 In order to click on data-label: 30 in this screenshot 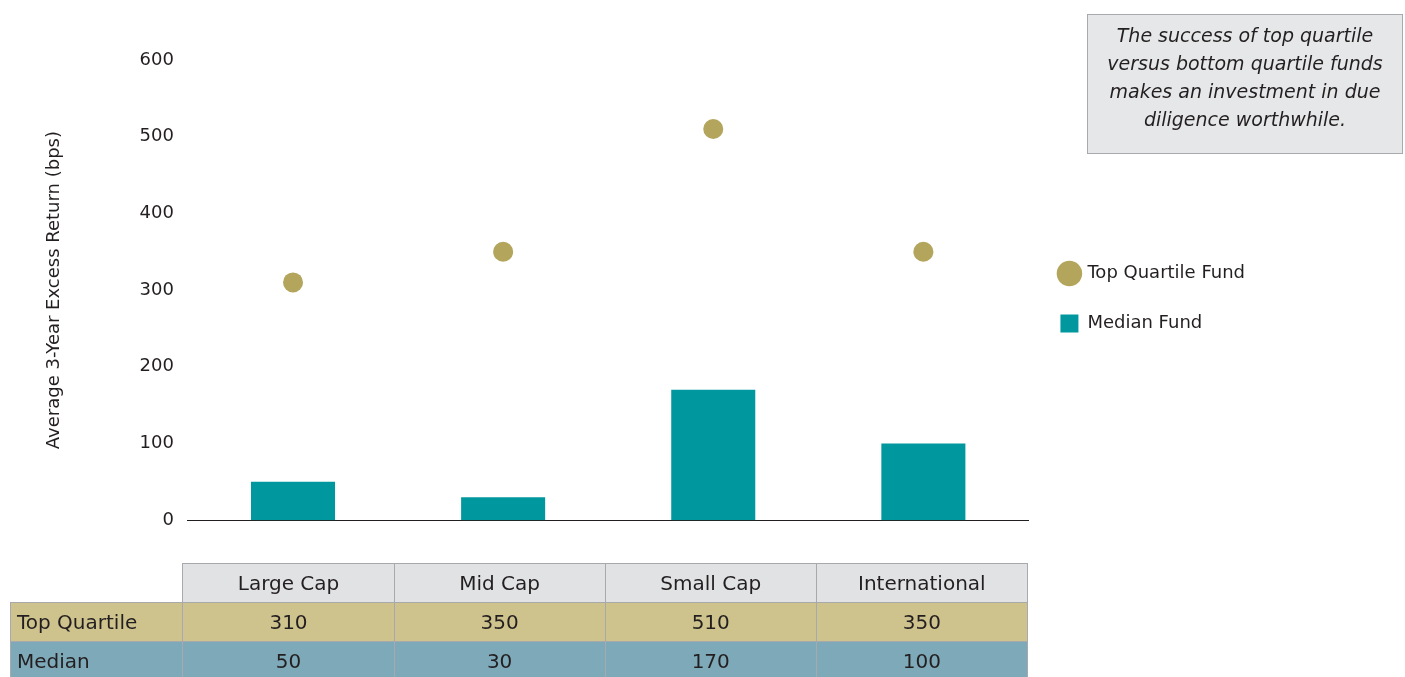, I will do `click(500, 659)`.